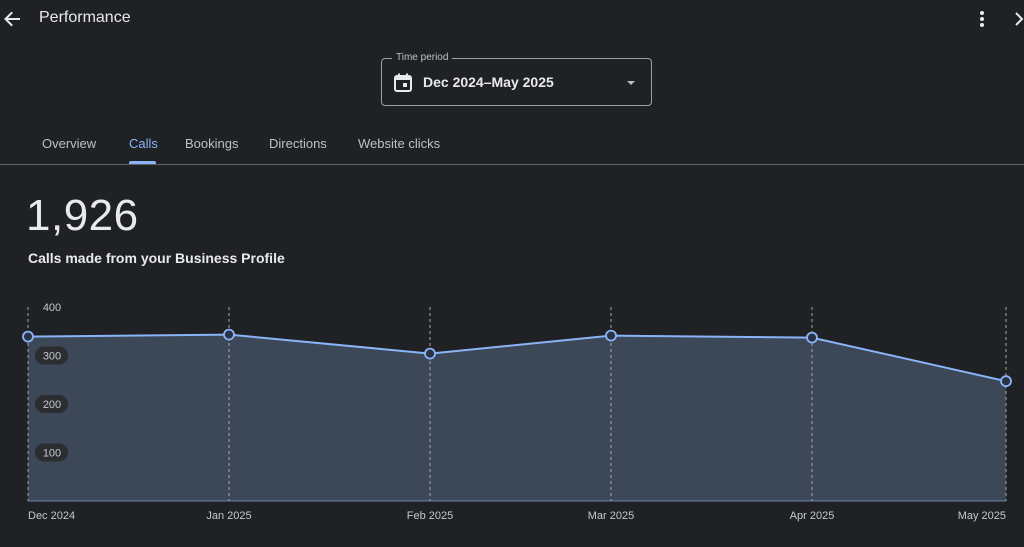 This screenshot has height=547, width=1024. Describe the element at coordinates (228, 516) in the screenshot. I see `x-tick-label: Jan 2025` at that location.